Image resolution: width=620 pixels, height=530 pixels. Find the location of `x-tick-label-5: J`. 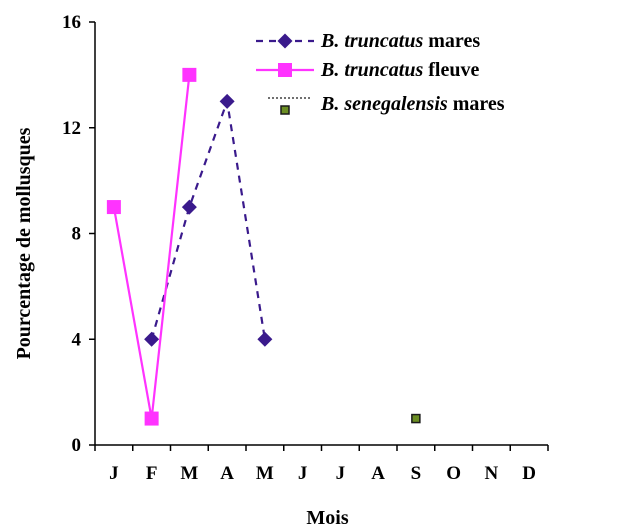

x-tick-label-5: J is located at coordinates (303, 473).